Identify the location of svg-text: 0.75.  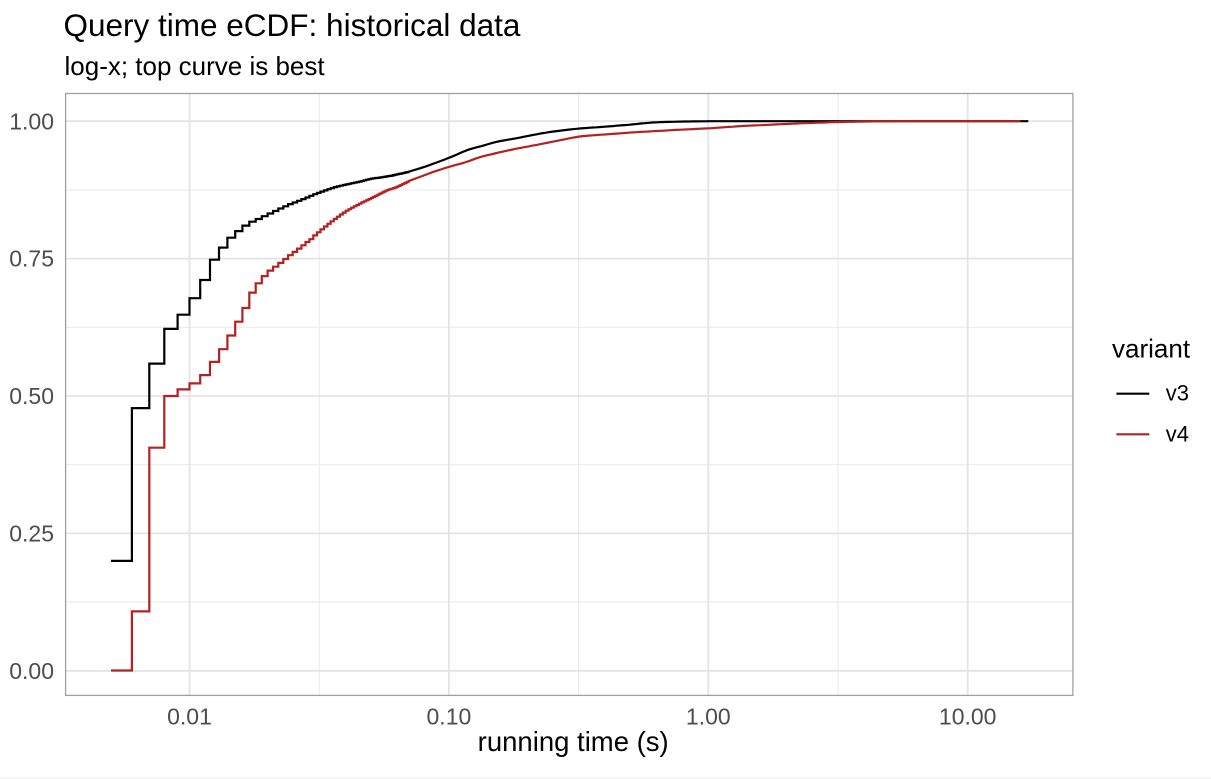
(31, 259).